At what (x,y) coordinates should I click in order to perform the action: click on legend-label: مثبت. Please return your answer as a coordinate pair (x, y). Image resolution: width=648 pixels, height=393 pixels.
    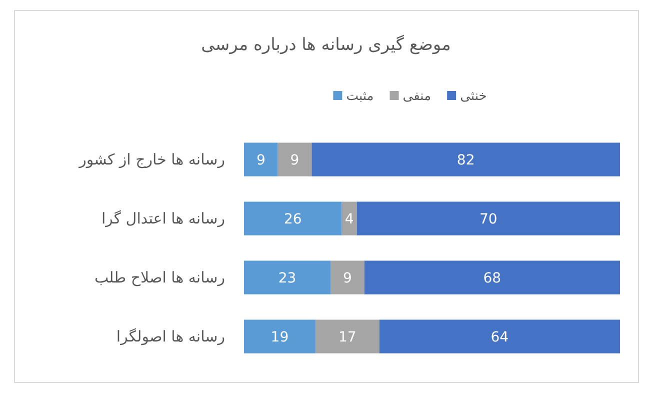
    Looking at the image, I should click on (360, 96).